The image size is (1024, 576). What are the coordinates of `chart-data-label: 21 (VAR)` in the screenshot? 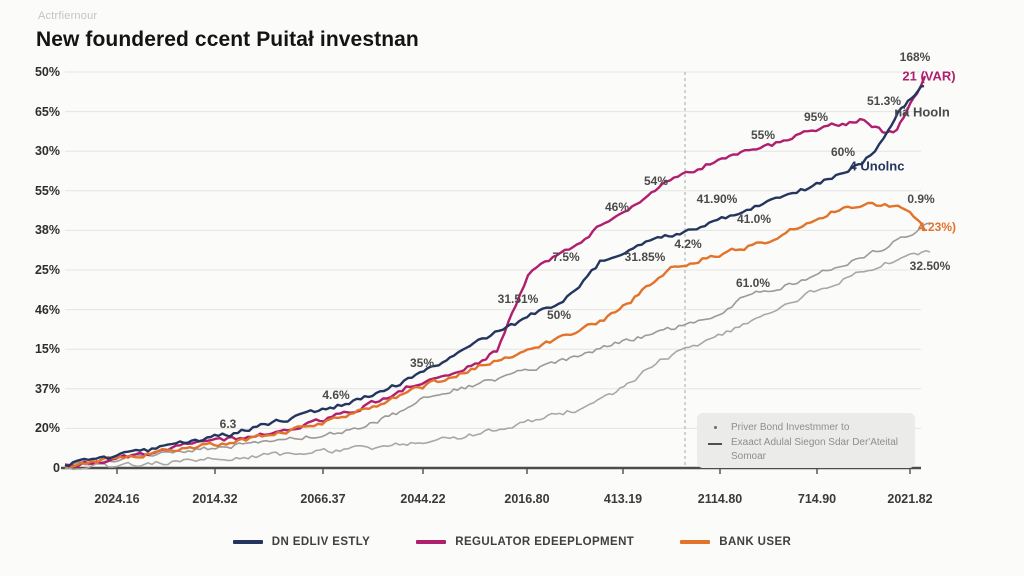 It's located at (929, 76).